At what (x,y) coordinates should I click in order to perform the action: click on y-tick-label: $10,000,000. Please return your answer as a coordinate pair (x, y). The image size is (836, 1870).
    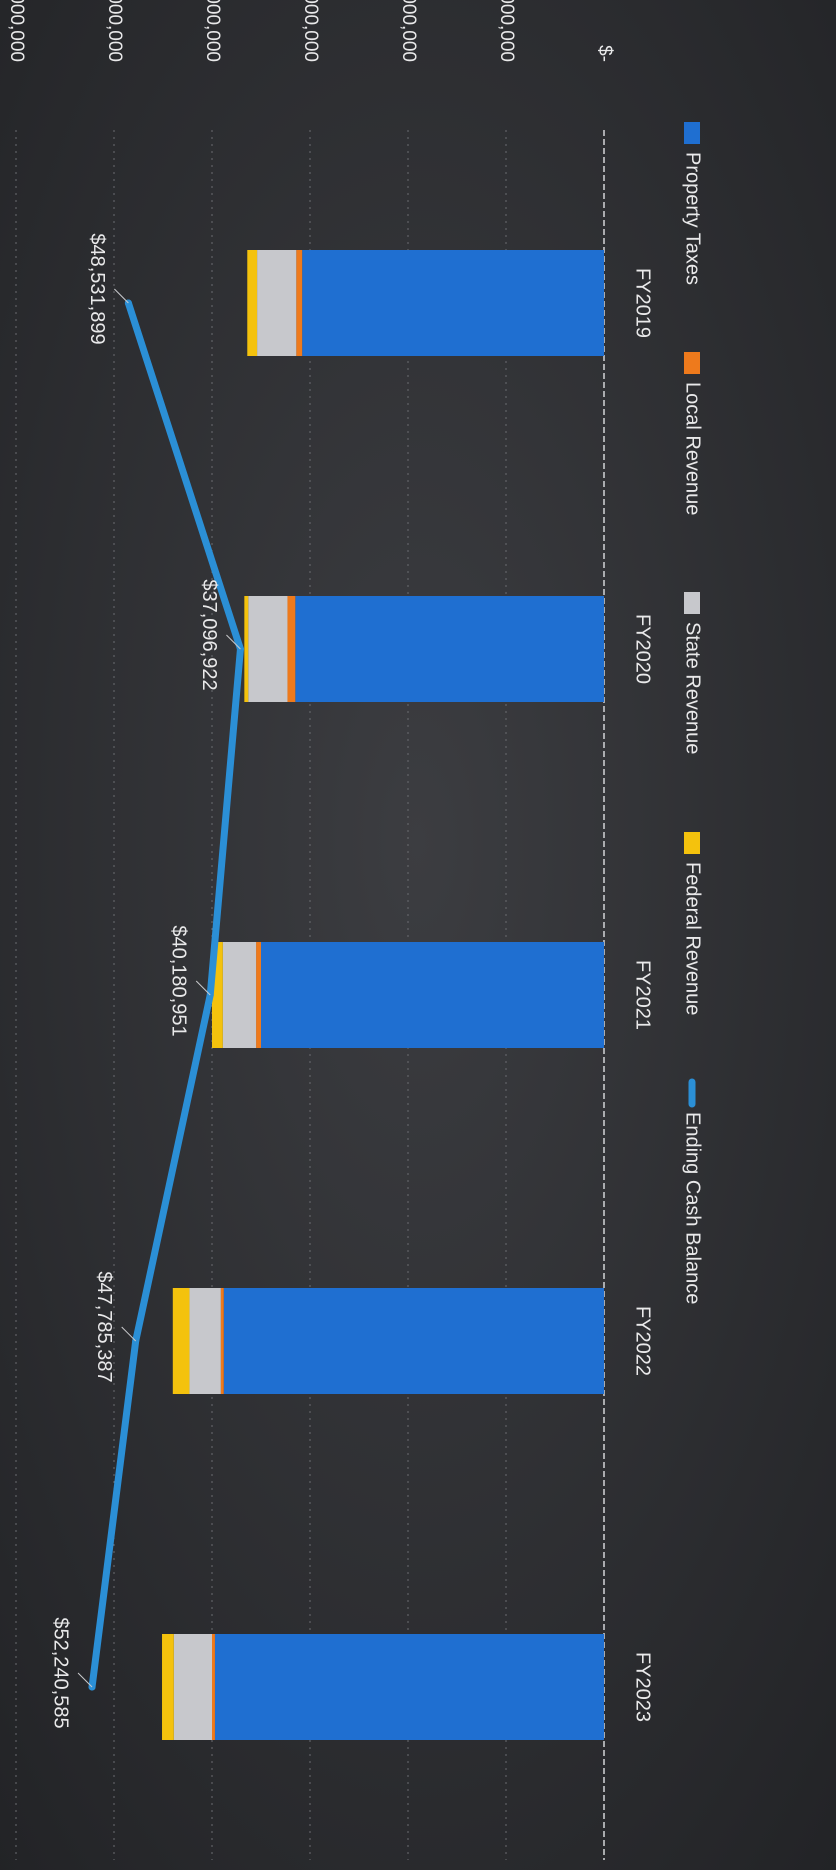
    Looking at the image, I should click on (506, 31).